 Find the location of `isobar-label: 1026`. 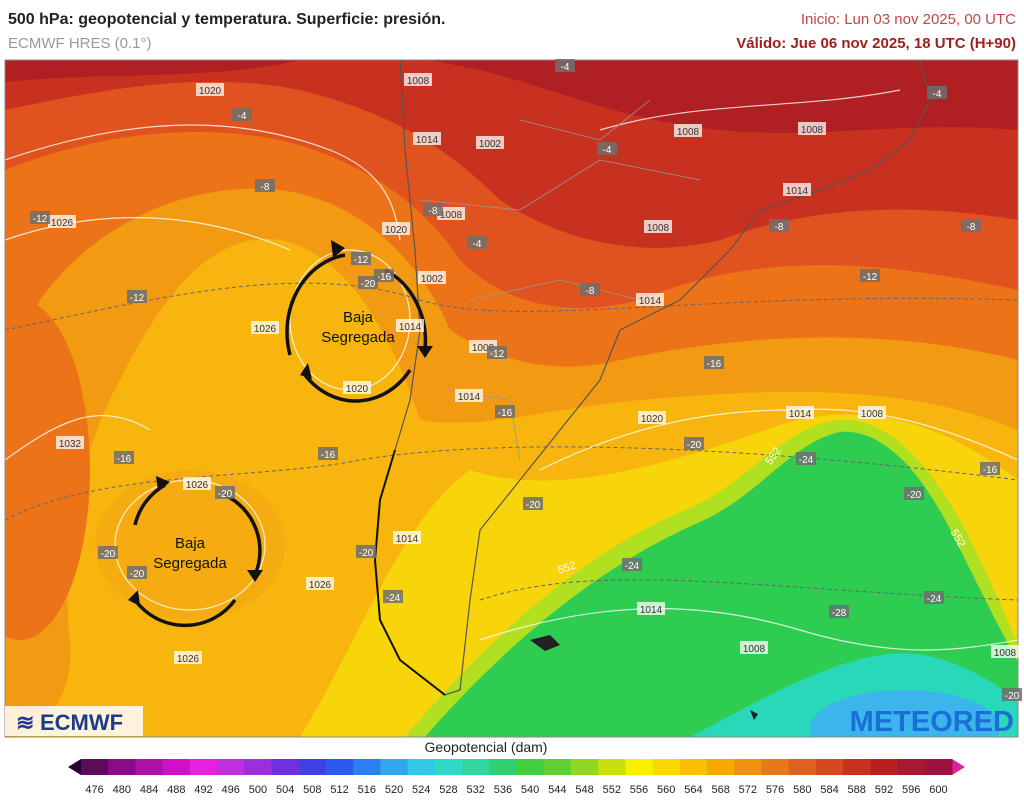

isobar-label: 1026 is located at coordinates (265, 329).